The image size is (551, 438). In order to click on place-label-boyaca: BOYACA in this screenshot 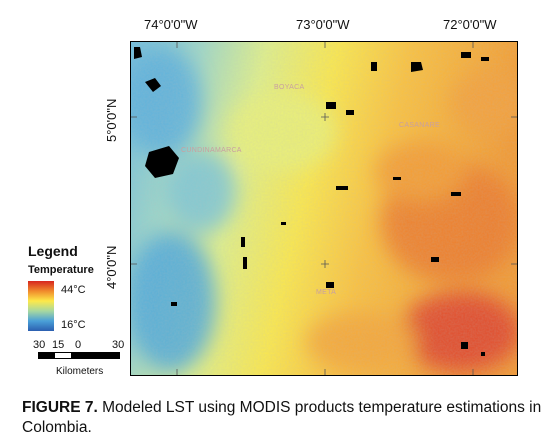, I will do `click(289, 87)`.